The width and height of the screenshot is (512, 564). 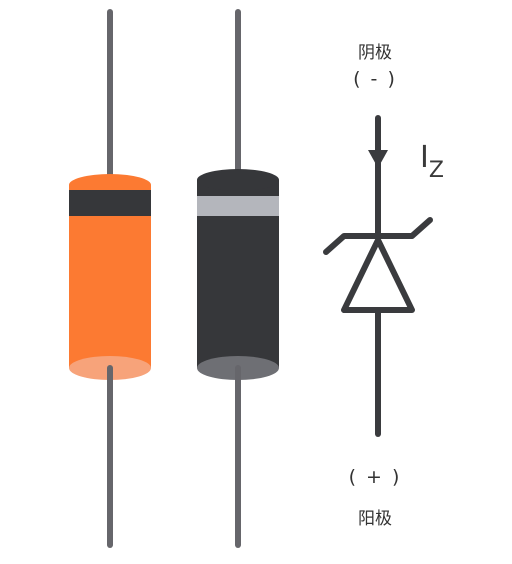 I want to click on black-diode-cathode-band, so click(x=238, y=206).